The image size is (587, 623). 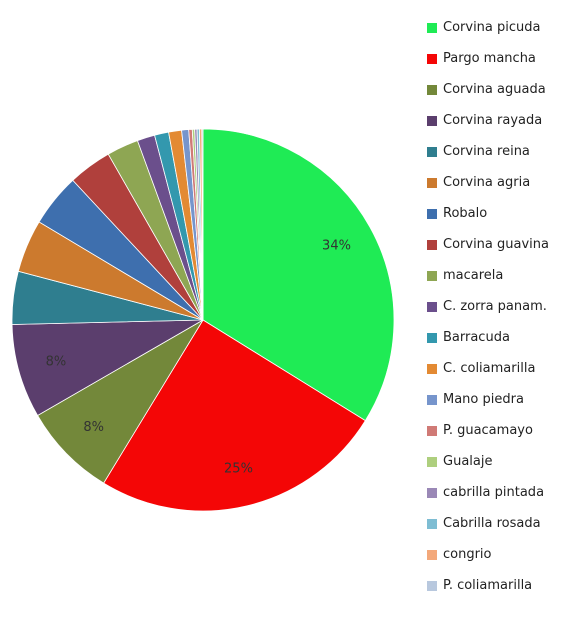 I want to click on legend-label: Mano piedra, so click(x=483, y=399).